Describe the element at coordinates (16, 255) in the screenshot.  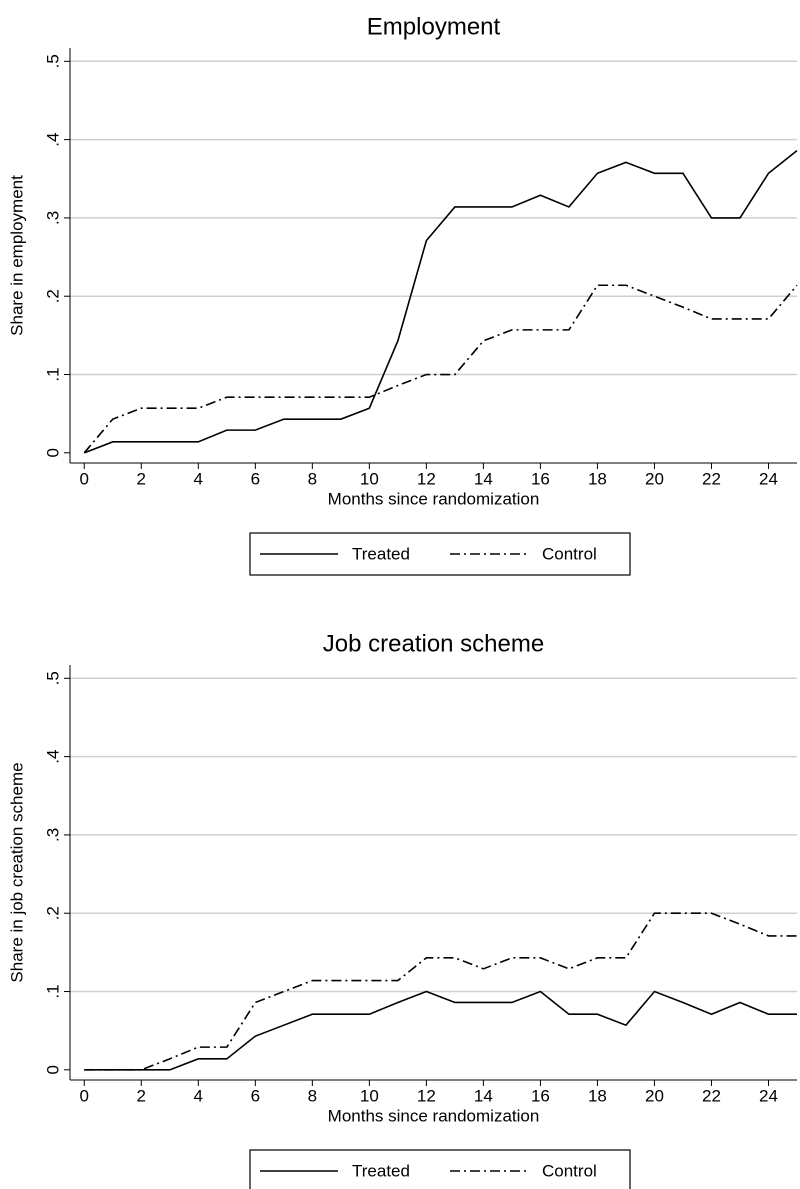
I see `y-axis-label: Share in employment` at that location.